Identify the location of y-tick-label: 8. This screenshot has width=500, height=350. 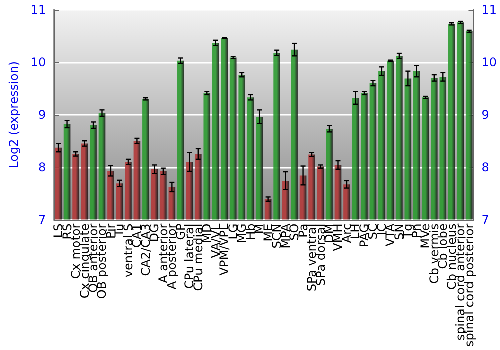
(42, 167).